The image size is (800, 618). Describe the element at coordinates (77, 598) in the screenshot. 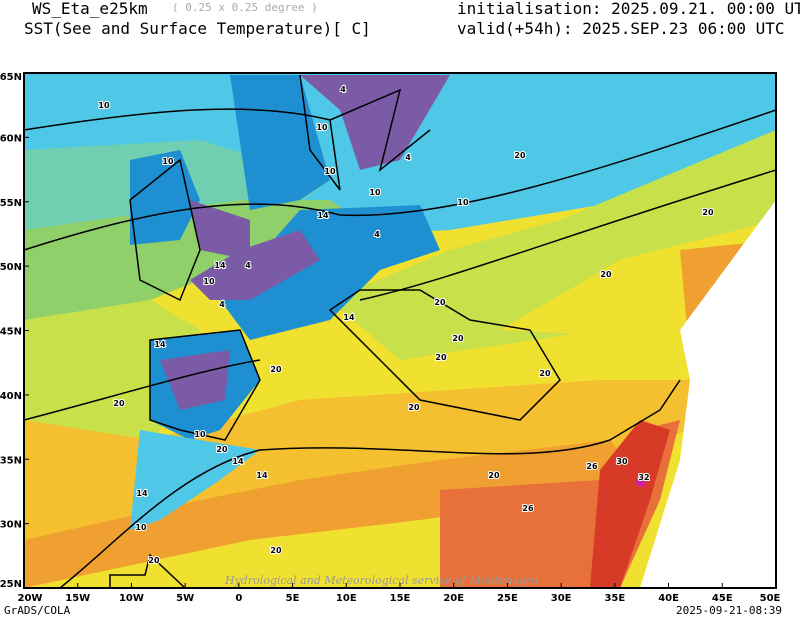

I see `longitude-label: 15W` at that location.